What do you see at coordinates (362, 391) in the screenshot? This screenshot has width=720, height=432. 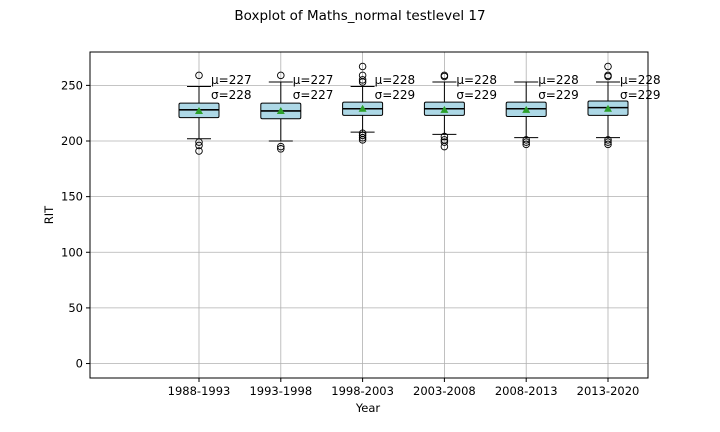 I see `x-tick-label: 1998-2003` at bounding box center [362, 391].